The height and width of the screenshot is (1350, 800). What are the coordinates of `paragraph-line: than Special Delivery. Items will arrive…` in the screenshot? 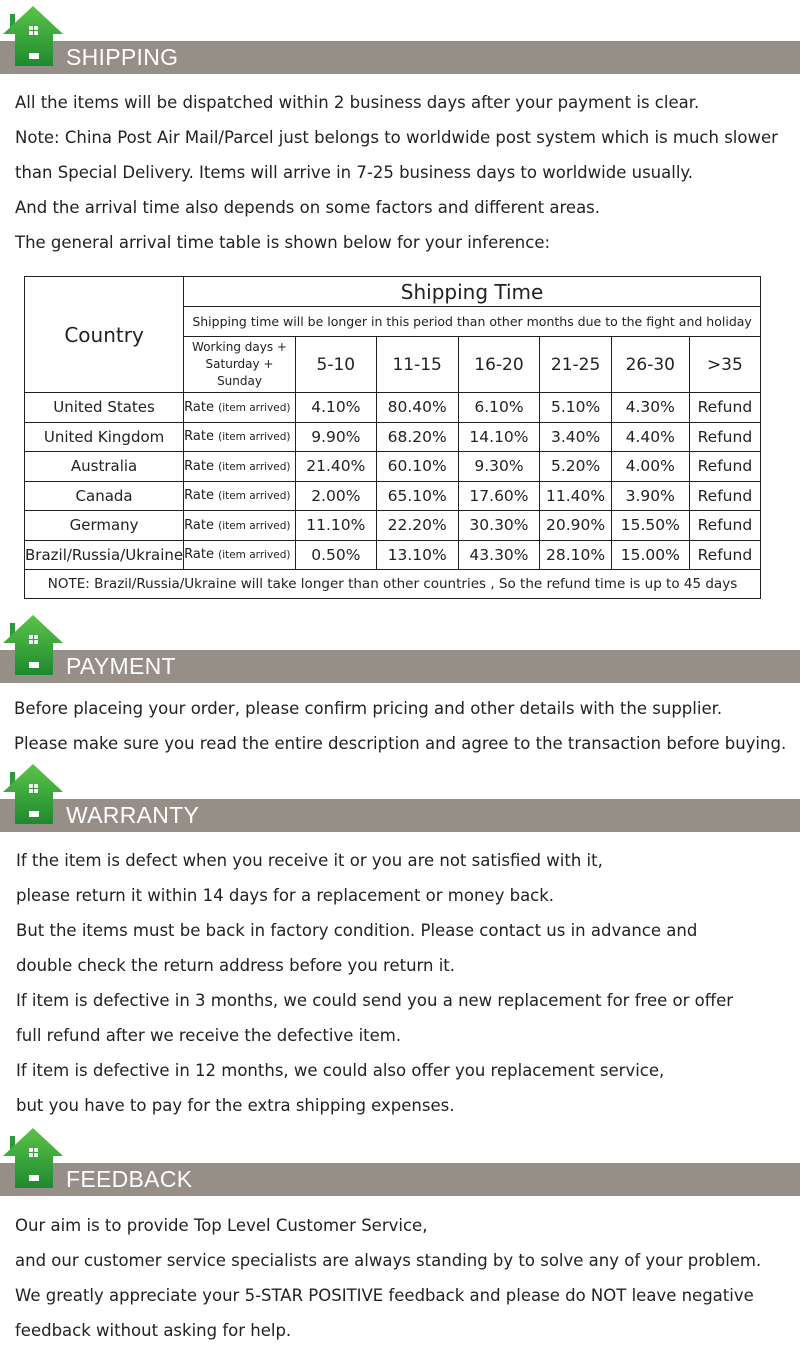 It's located at (354, 172).